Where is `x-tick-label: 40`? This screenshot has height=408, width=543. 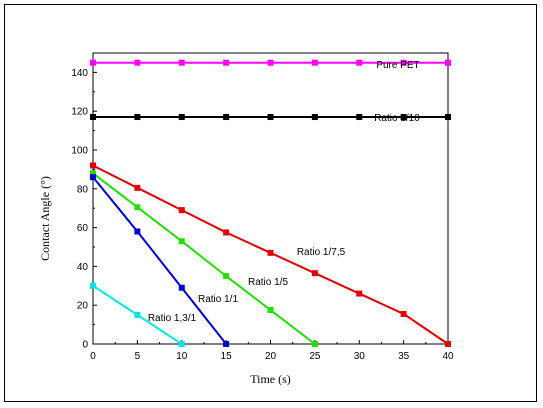 x-tick-label: 40 is located at coordinates (448, 356).